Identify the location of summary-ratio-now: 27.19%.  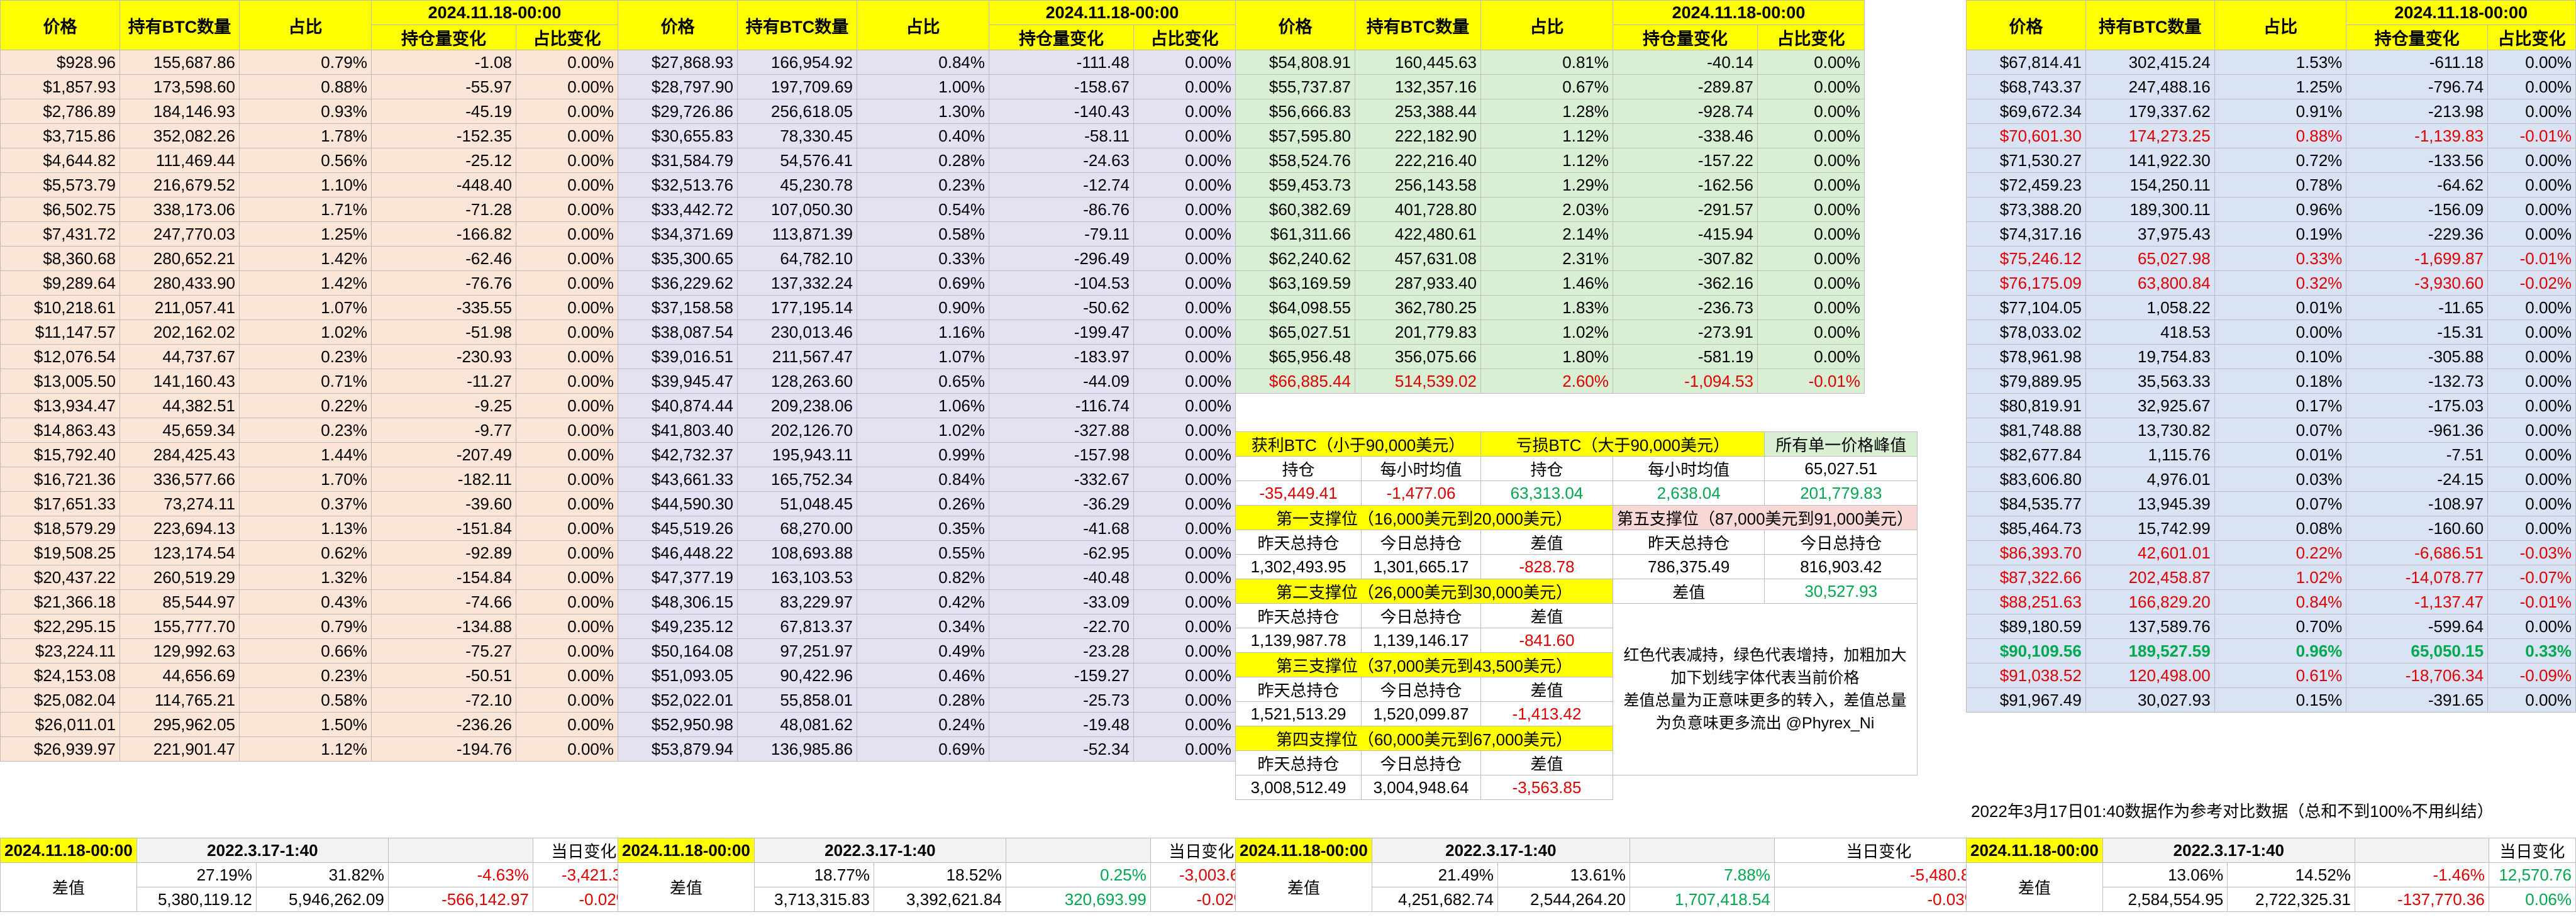
(196, 875).